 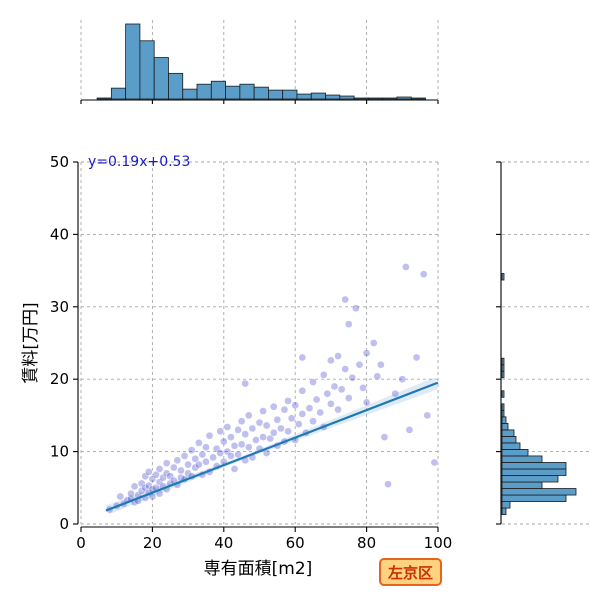 I want to click on regression-line, so click(x=272, y=446).